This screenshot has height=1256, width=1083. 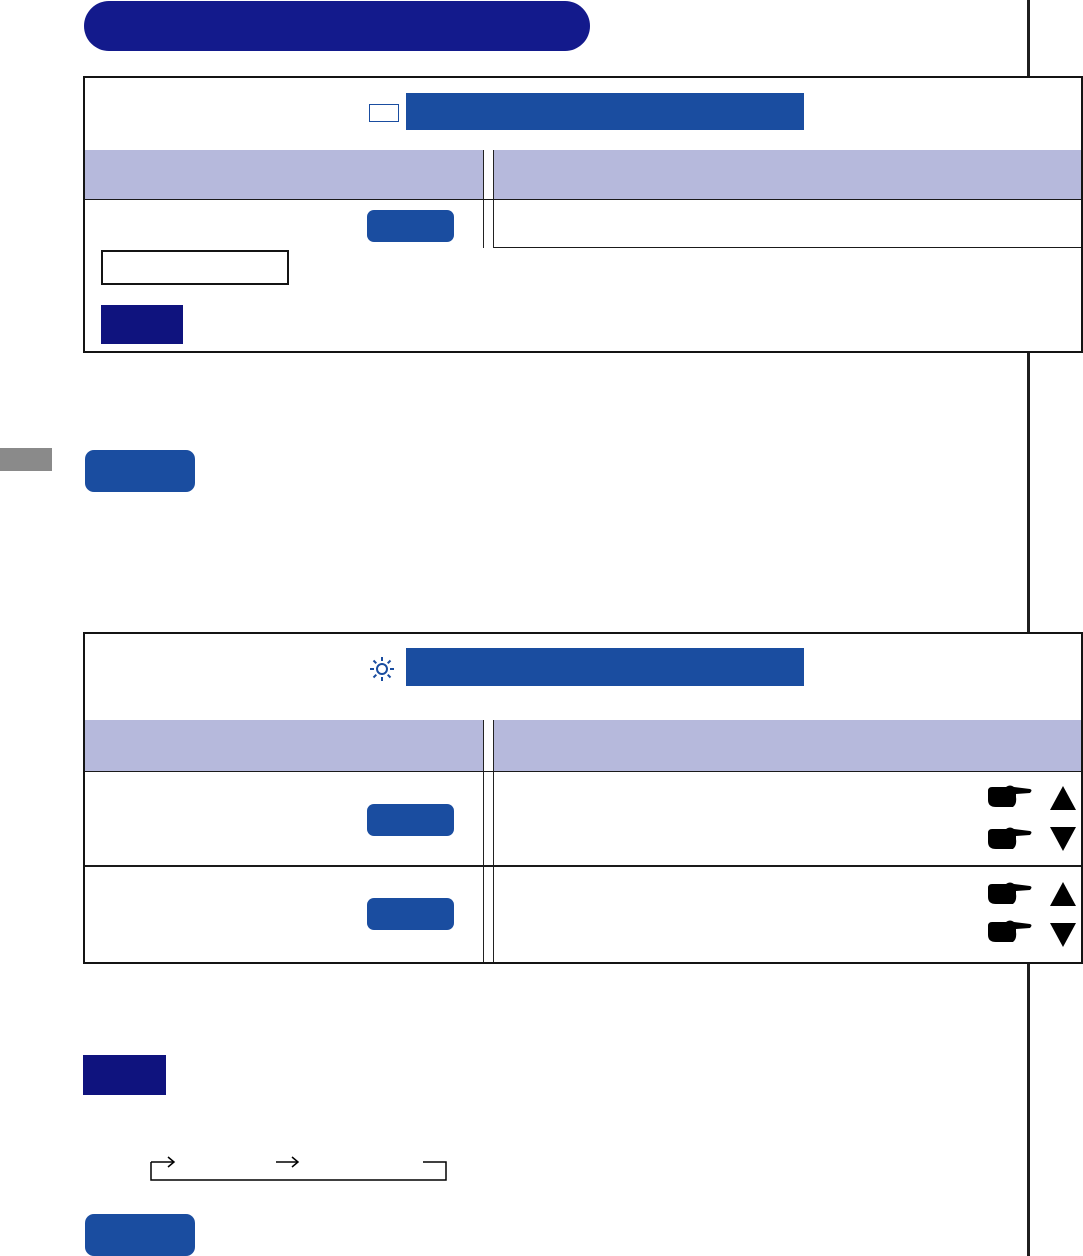 What do you see at coordinates (384, 113) in the screenshot?
I see `square-outline-icon` at bounding box center [384, 113].